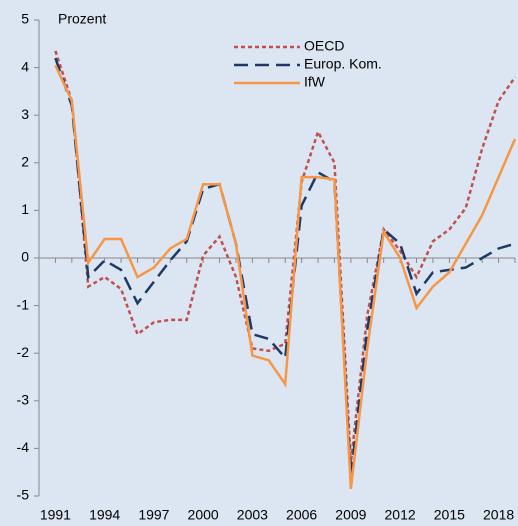  What do you see at coordinates (25, 257) in the screenshot?
I see `y-tick-label: 0` at bounding box center [25, 257].